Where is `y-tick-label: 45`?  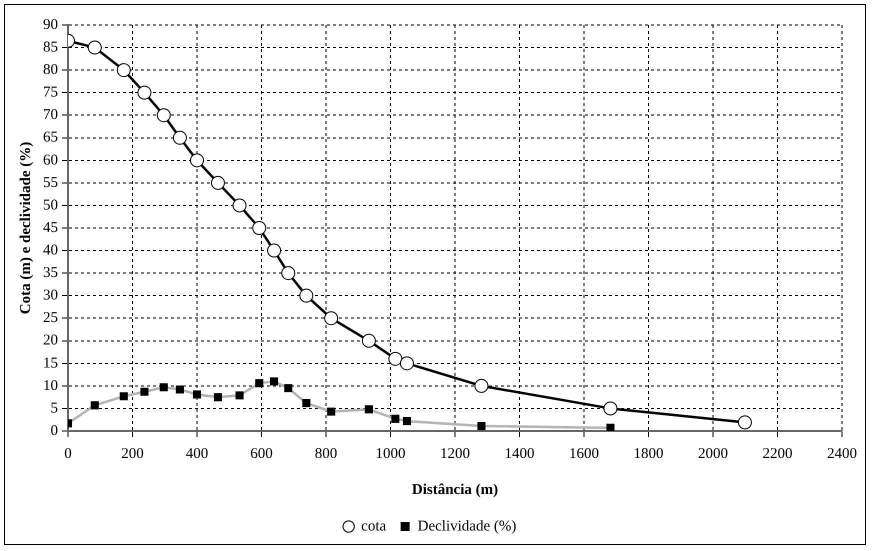
y-tick-label: 45 is located at coordinates (50, 228).